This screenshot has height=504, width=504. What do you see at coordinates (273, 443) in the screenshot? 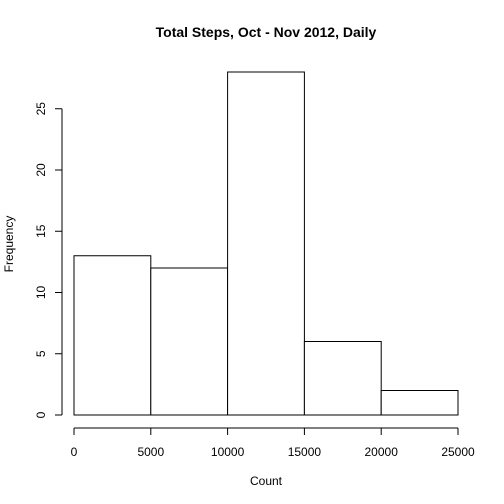
I see `x-axis: 0 5000 10000 15000 20000 25000` at bounding box center [273, 443].